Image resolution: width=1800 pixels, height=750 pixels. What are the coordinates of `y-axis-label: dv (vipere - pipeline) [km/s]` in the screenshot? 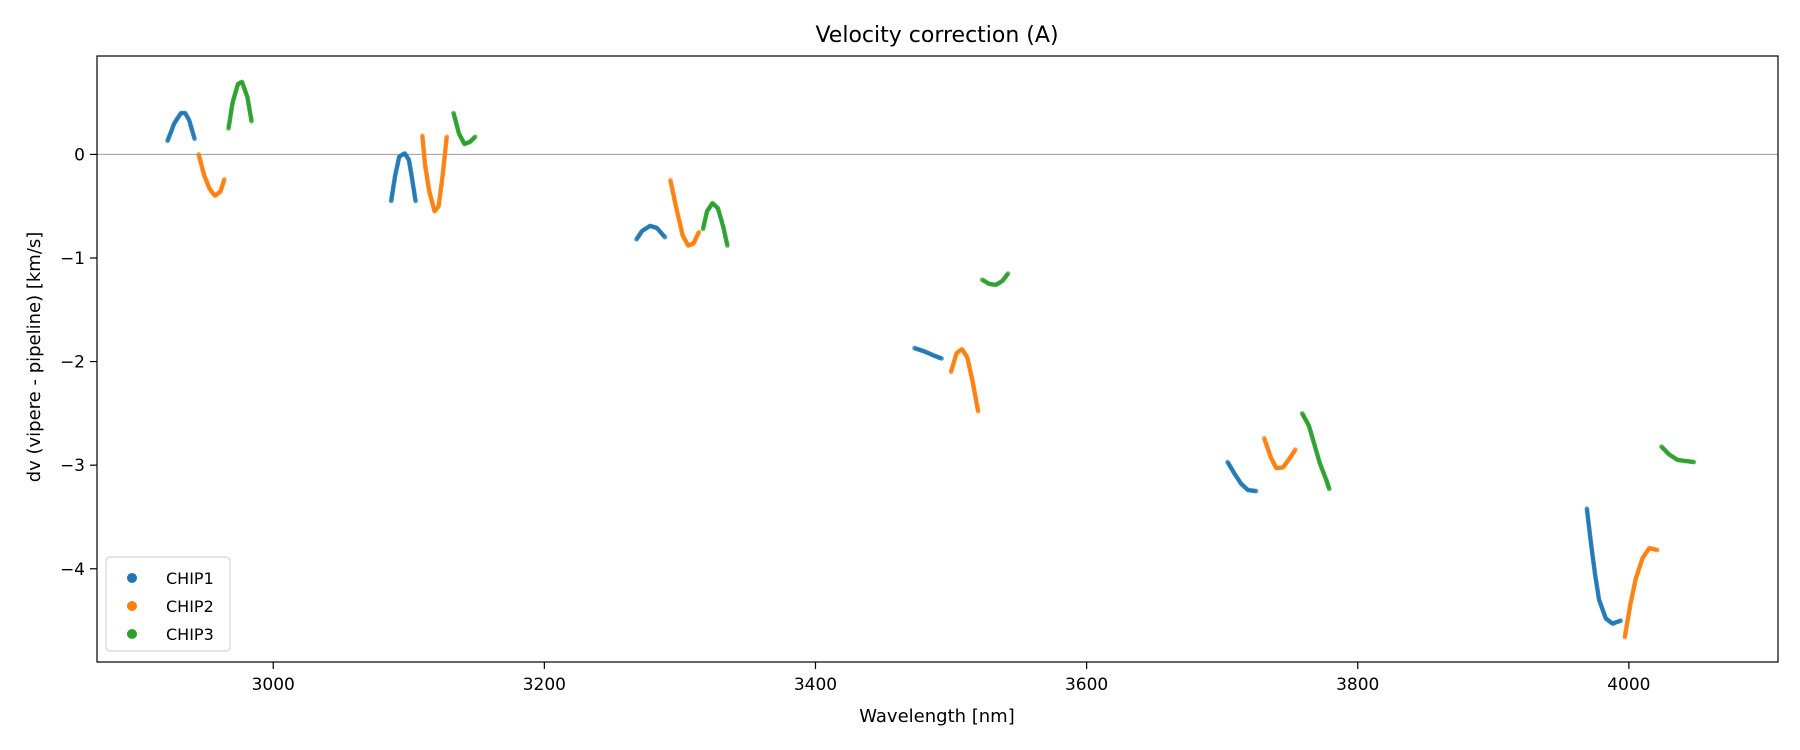 It's located at (34, 357).